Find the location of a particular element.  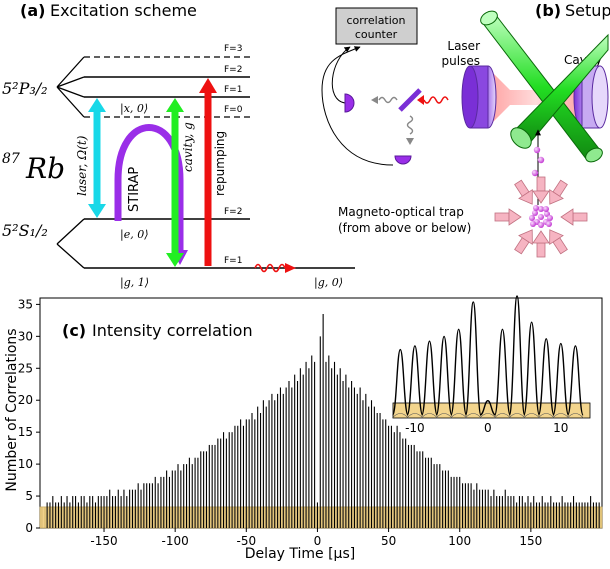

y-tick-label: 30 is located at coordinates (25, 336).